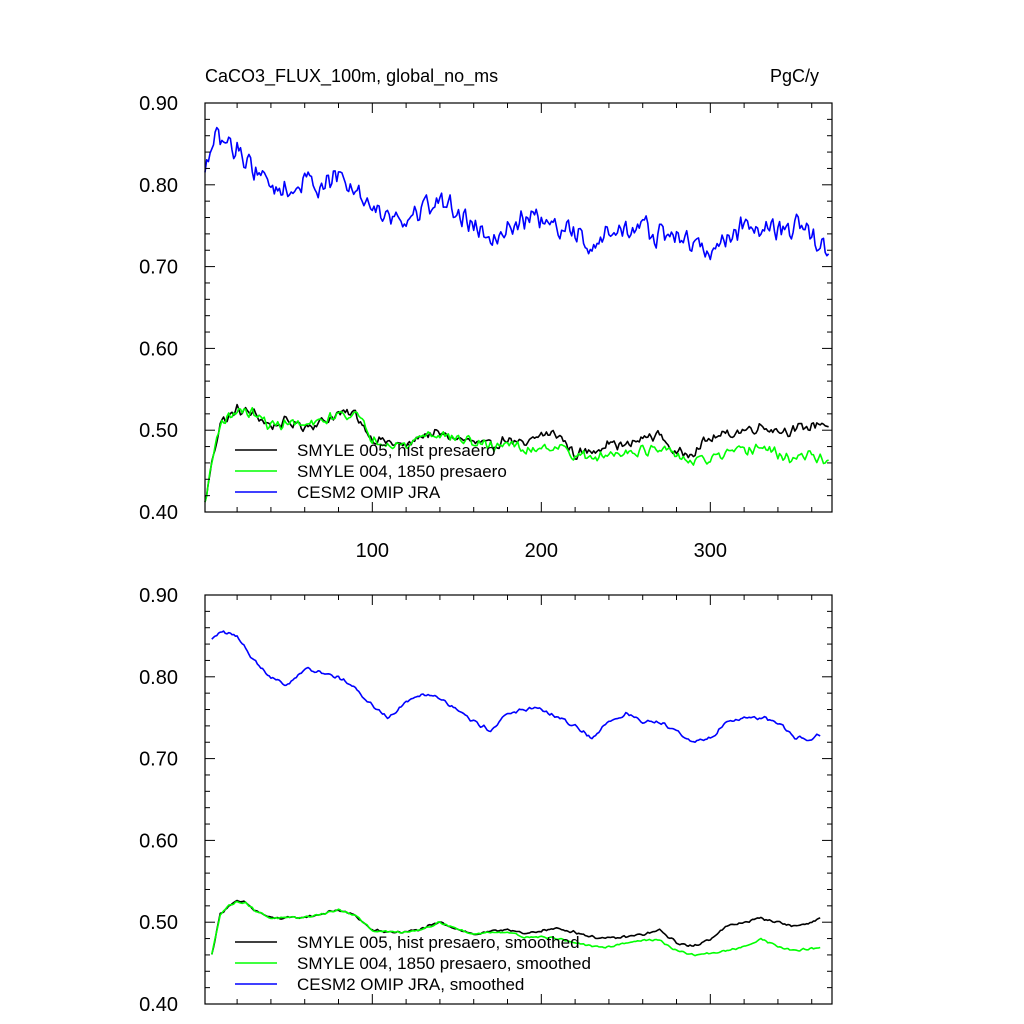  Describe the element at coordinates (541, 551) in the screenshot. I see `x-tick-label: 200` at that location.